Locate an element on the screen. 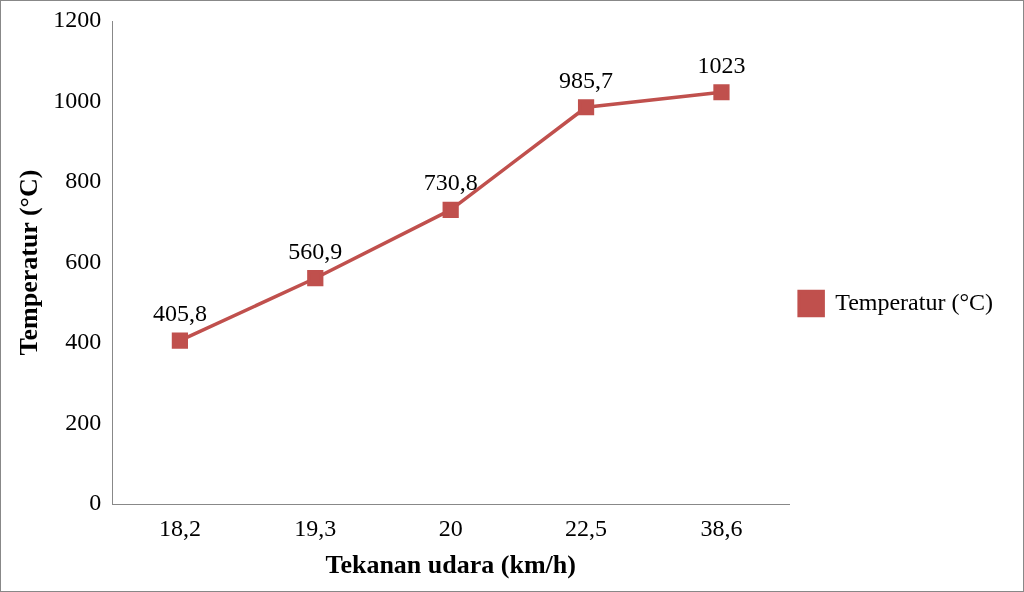 The image size is (1024, 592). data-label: 985,7 is located at coordinates (586, 79).